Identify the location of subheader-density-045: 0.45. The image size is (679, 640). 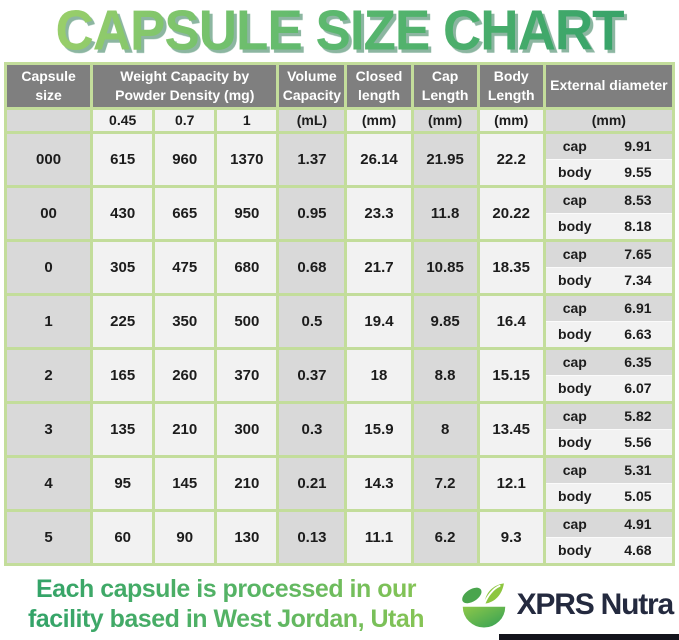
(123, 120).